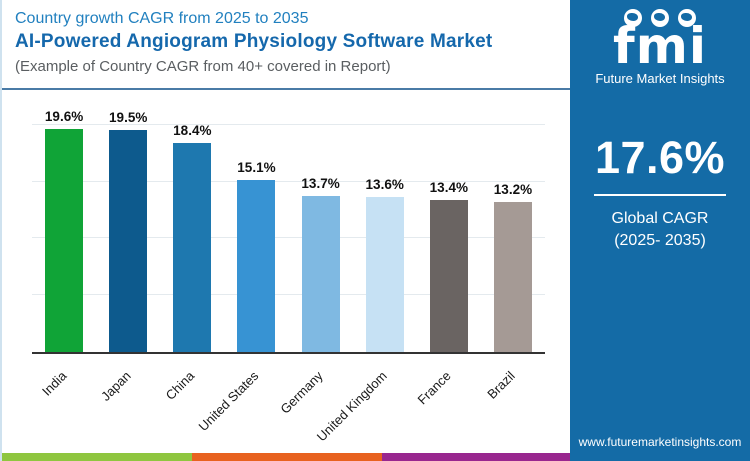  What do you see at coordinates (365, 399) in the screenshot?
I see `x-tick-united-kingdom: United Kingdom` at bounding box center [365, 399].